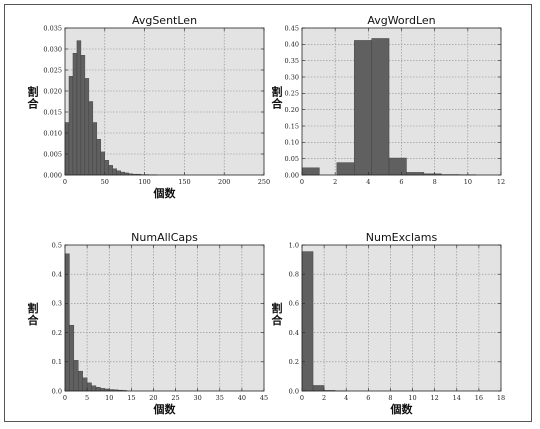 The width and height of the screenshot is (540, 429). What do you see at coordinates (52, 28) in the screenshot?
I see `y-tick-label: 0.035` at bounding box center [52, 28].